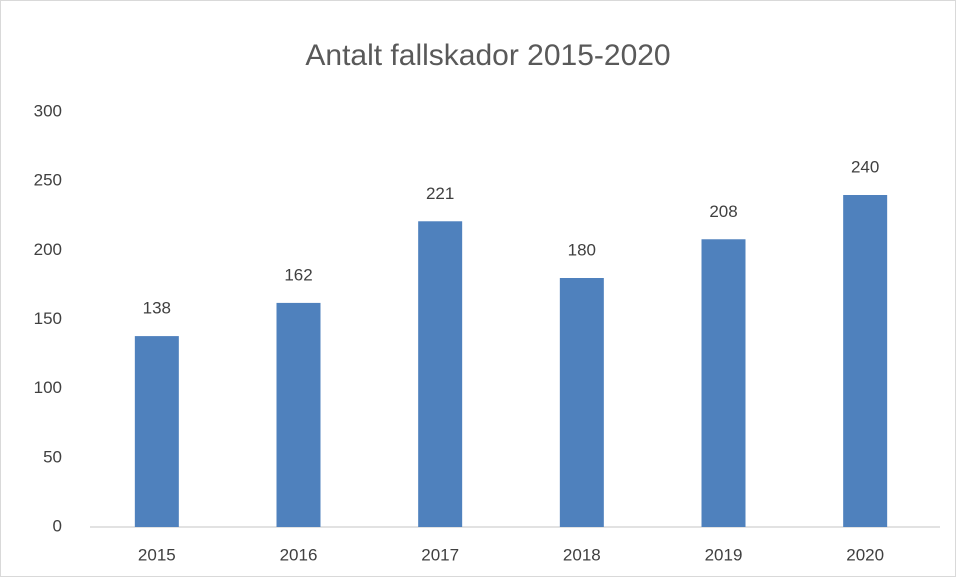 The width and height of the screenshot is (957, 578). Describe the element at coordinates (48, 180) in the screenshot. I see `y-tick-label: 250` at that location.